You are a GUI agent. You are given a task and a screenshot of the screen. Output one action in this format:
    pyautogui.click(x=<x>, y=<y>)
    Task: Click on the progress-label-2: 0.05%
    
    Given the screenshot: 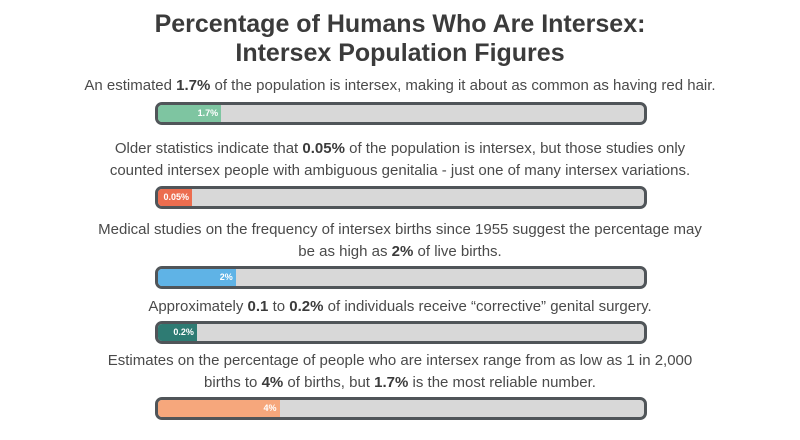 What is the action you would take?
    pyautogui.click(x=176, y=197)
    